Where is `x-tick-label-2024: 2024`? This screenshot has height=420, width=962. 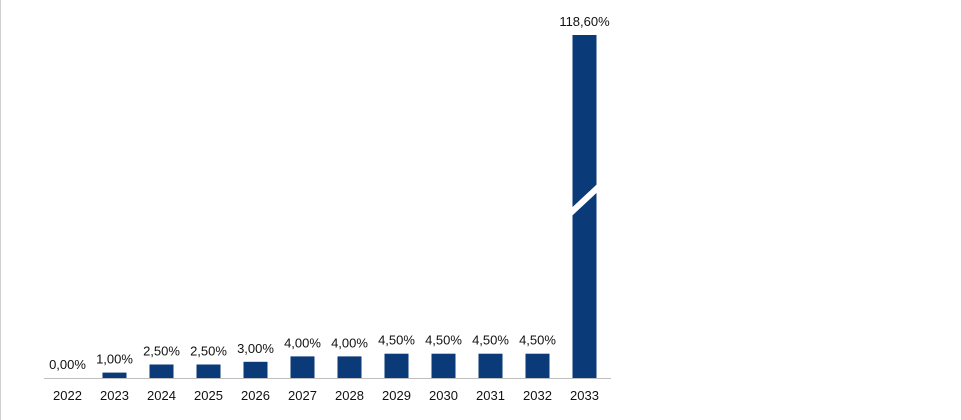
x-tick-label-2024: 2024 is located at coordinates (161, 395).